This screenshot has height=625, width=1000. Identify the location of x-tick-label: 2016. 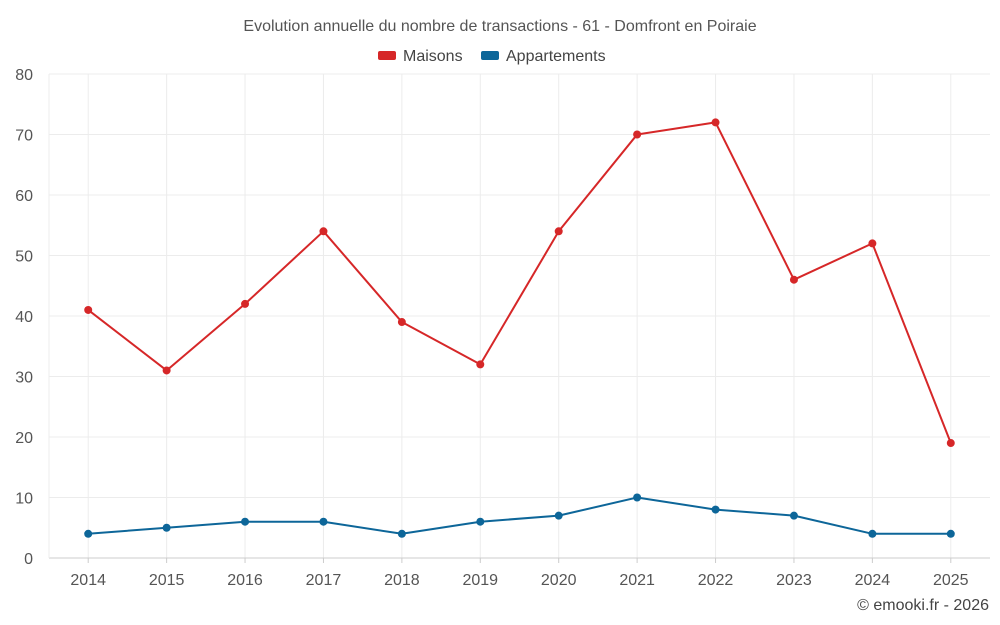
(245, 580).